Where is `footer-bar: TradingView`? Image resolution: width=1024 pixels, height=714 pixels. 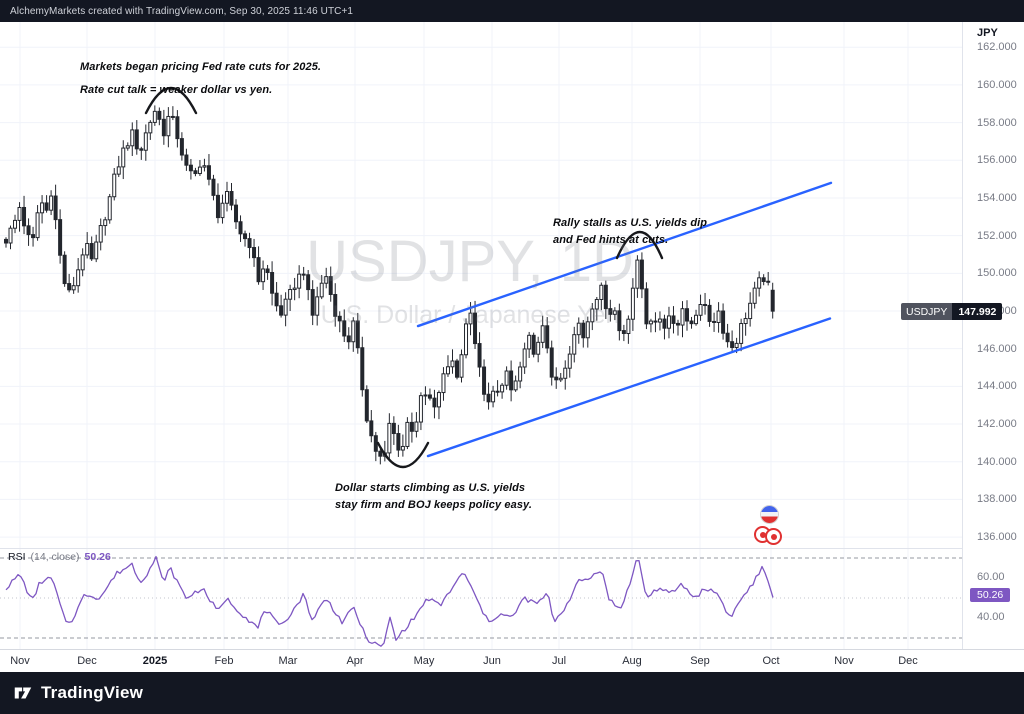 footer-bar: TradingView is located at coordinates (512, 693).